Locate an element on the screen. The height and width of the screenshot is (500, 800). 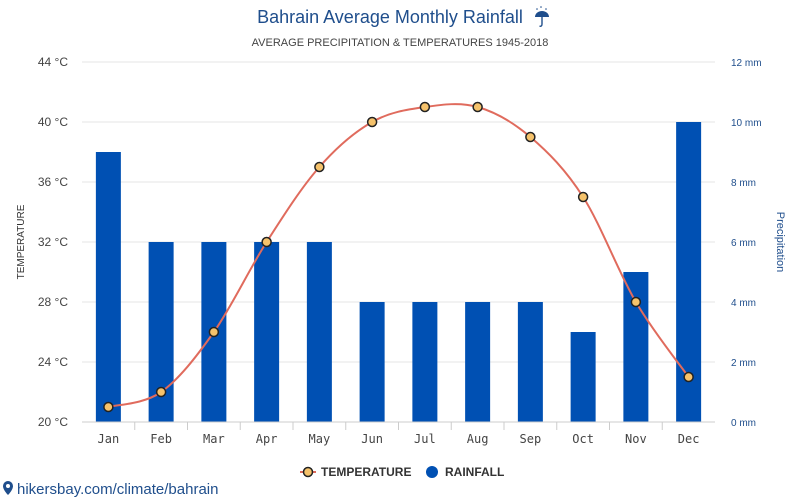
y-right-tick-label: 12 mm is located at coordinates (746, 63).